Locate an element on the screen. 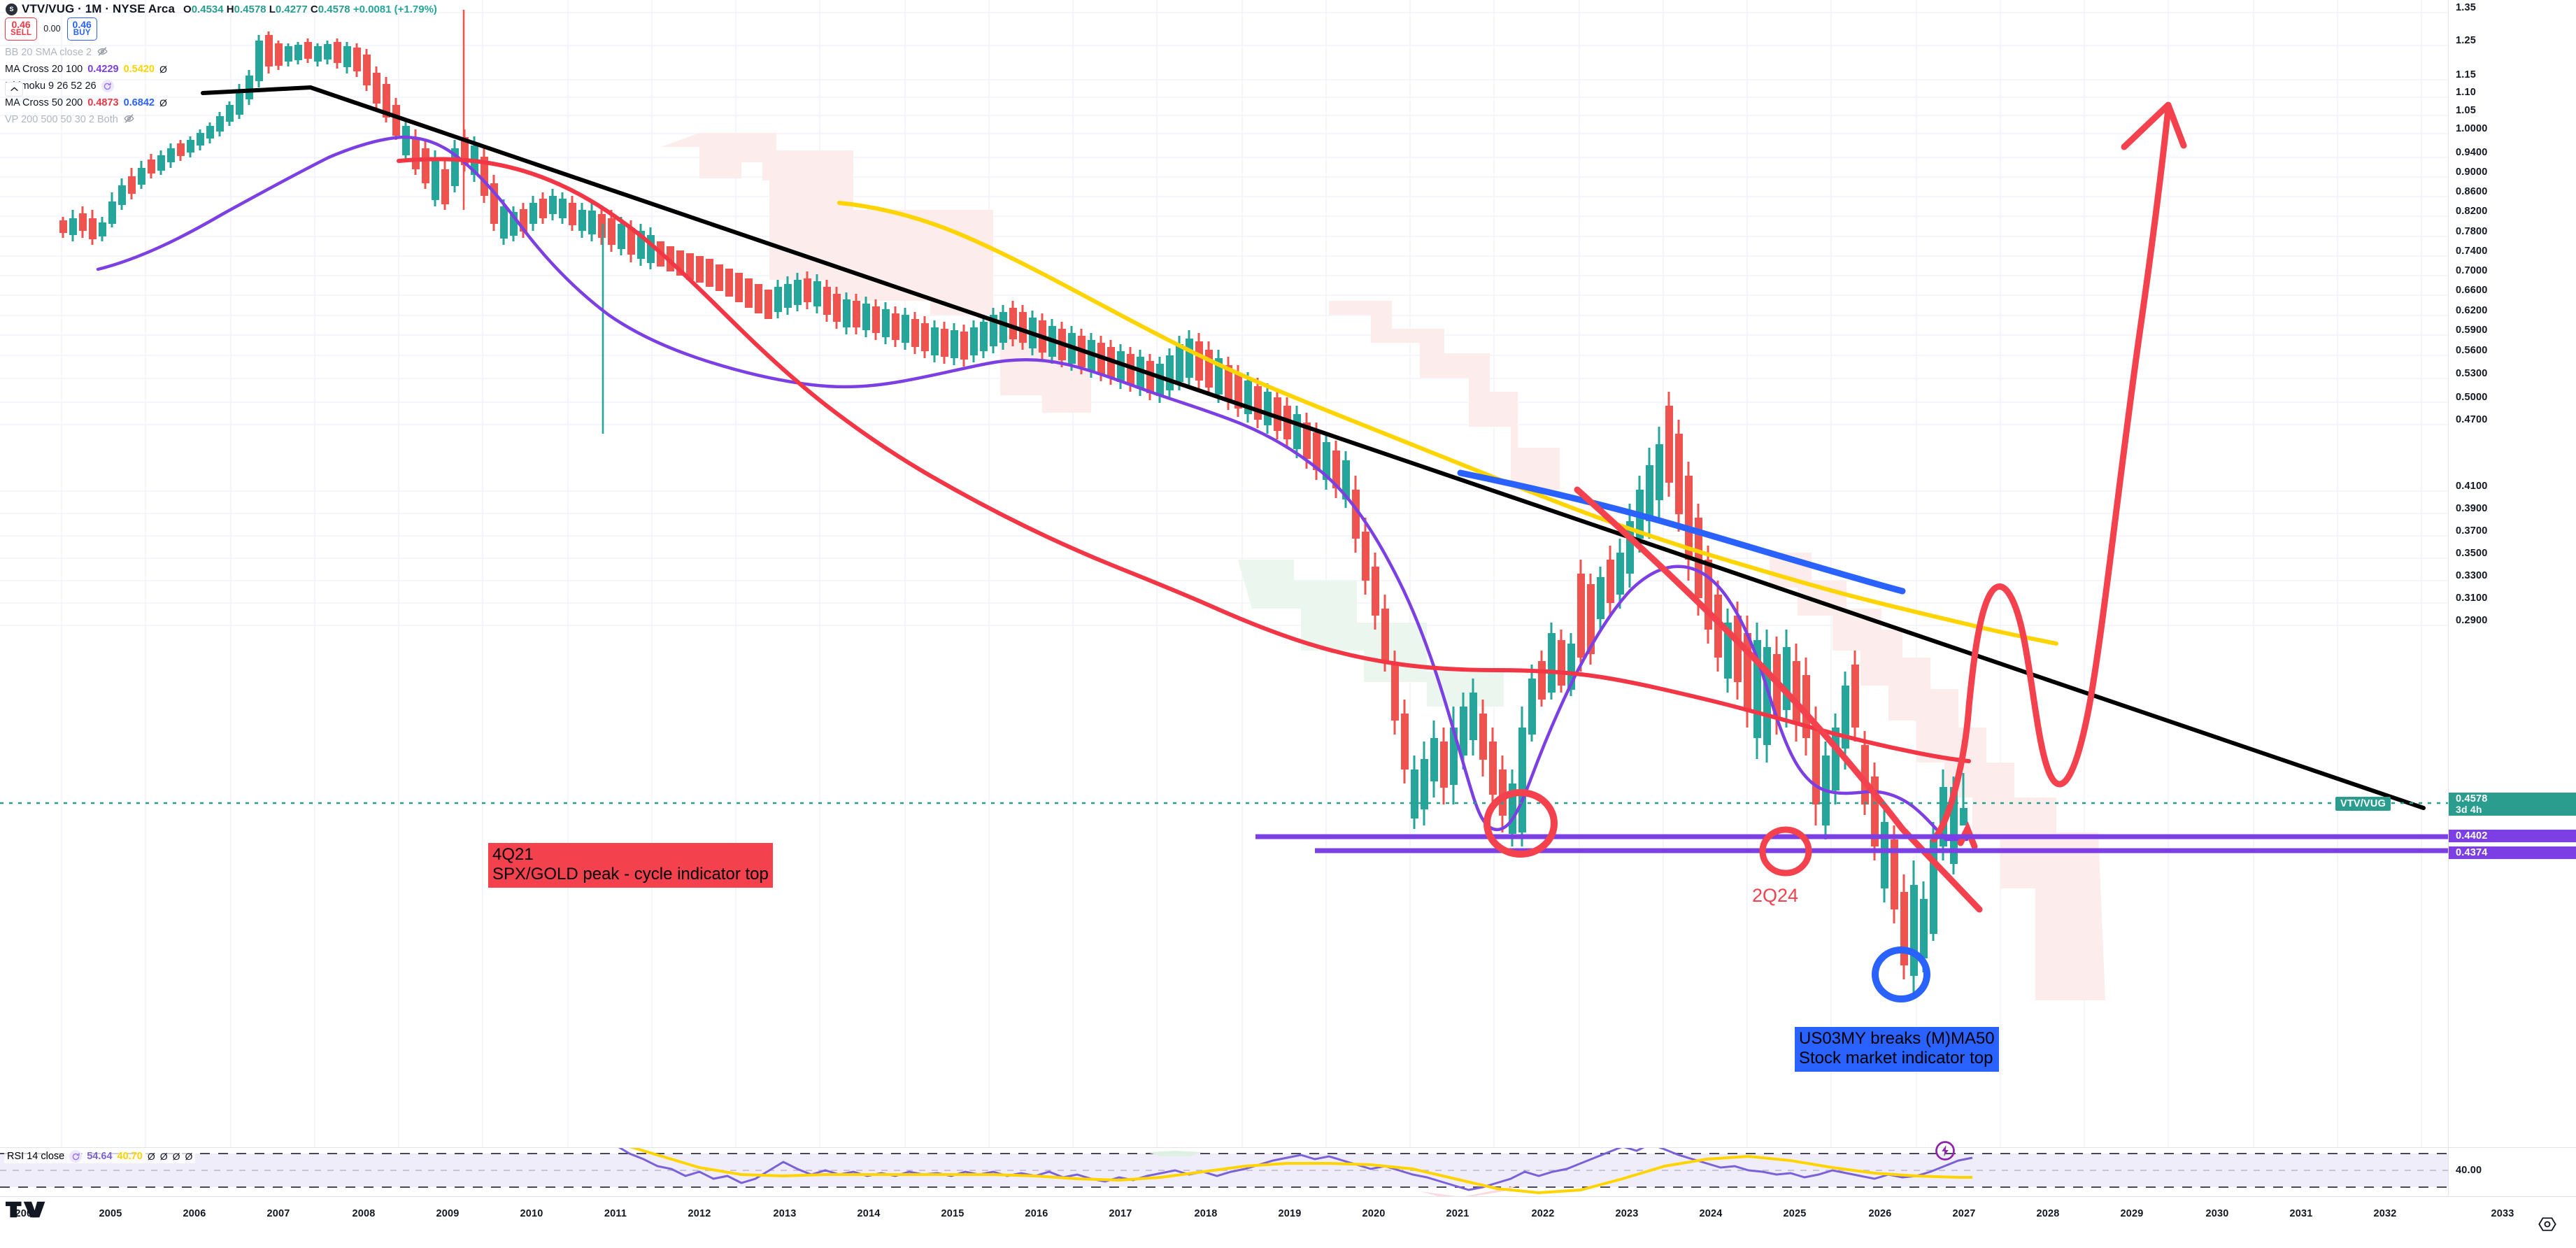 This screenshot has height=1248, width=2576. ma200-blue-line is located at coordinates (1681, 532).